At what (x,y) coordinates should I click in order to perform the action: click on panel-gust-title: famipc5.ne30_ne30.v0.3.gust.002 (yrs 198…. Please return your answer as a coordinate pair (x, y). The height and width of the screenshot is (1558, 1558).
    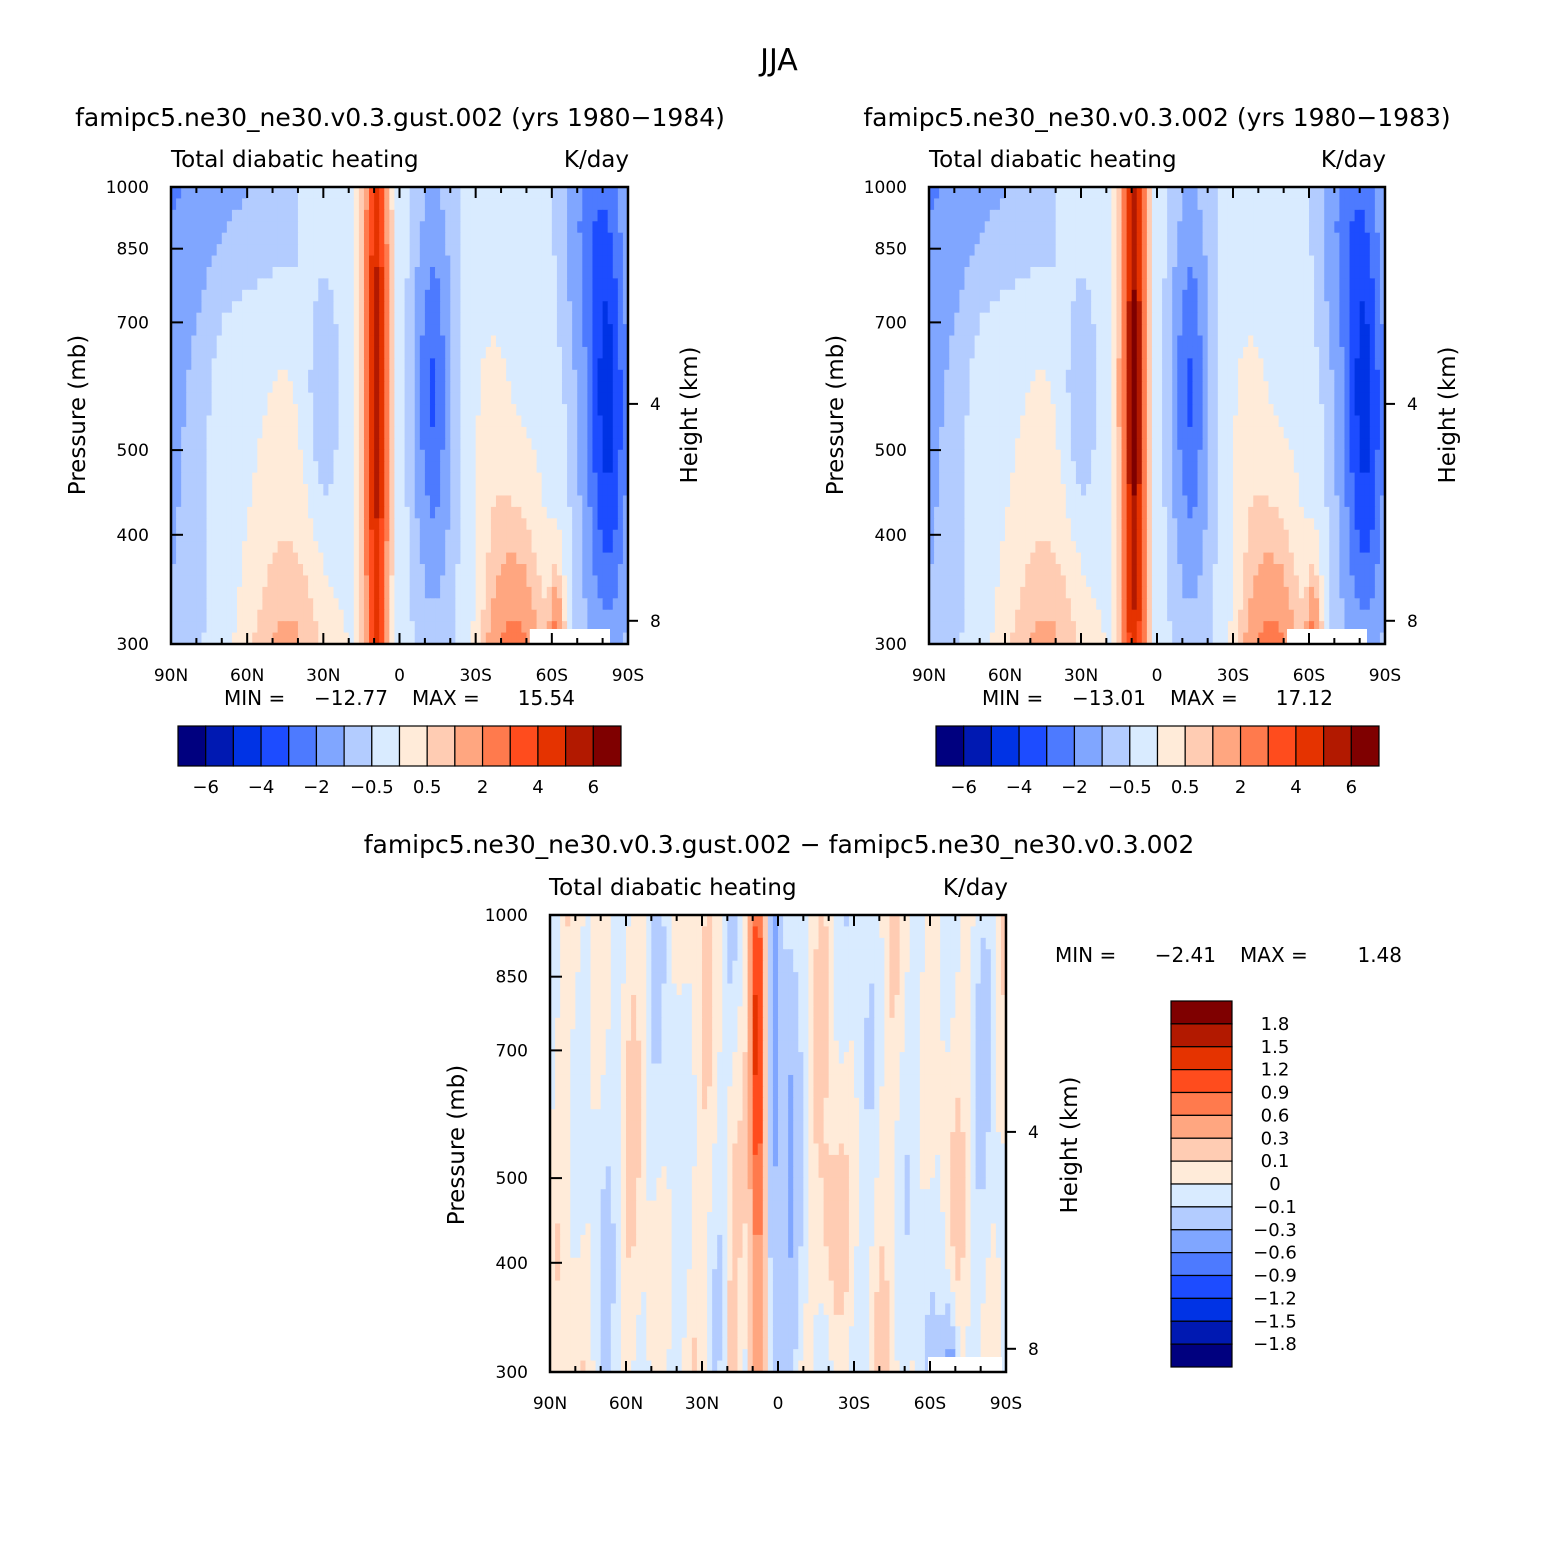
    Looking at the image, I should click on (400, 117).